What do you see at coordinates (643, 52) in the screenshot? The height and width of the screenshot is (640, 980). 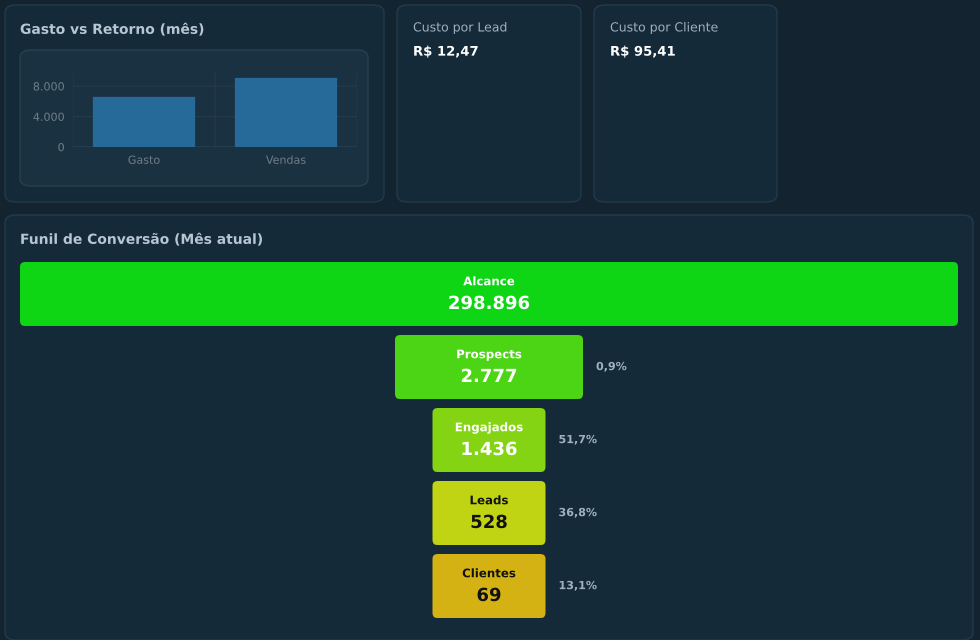 I see `text: R$ 95,41` at bounding box center [643, 52].